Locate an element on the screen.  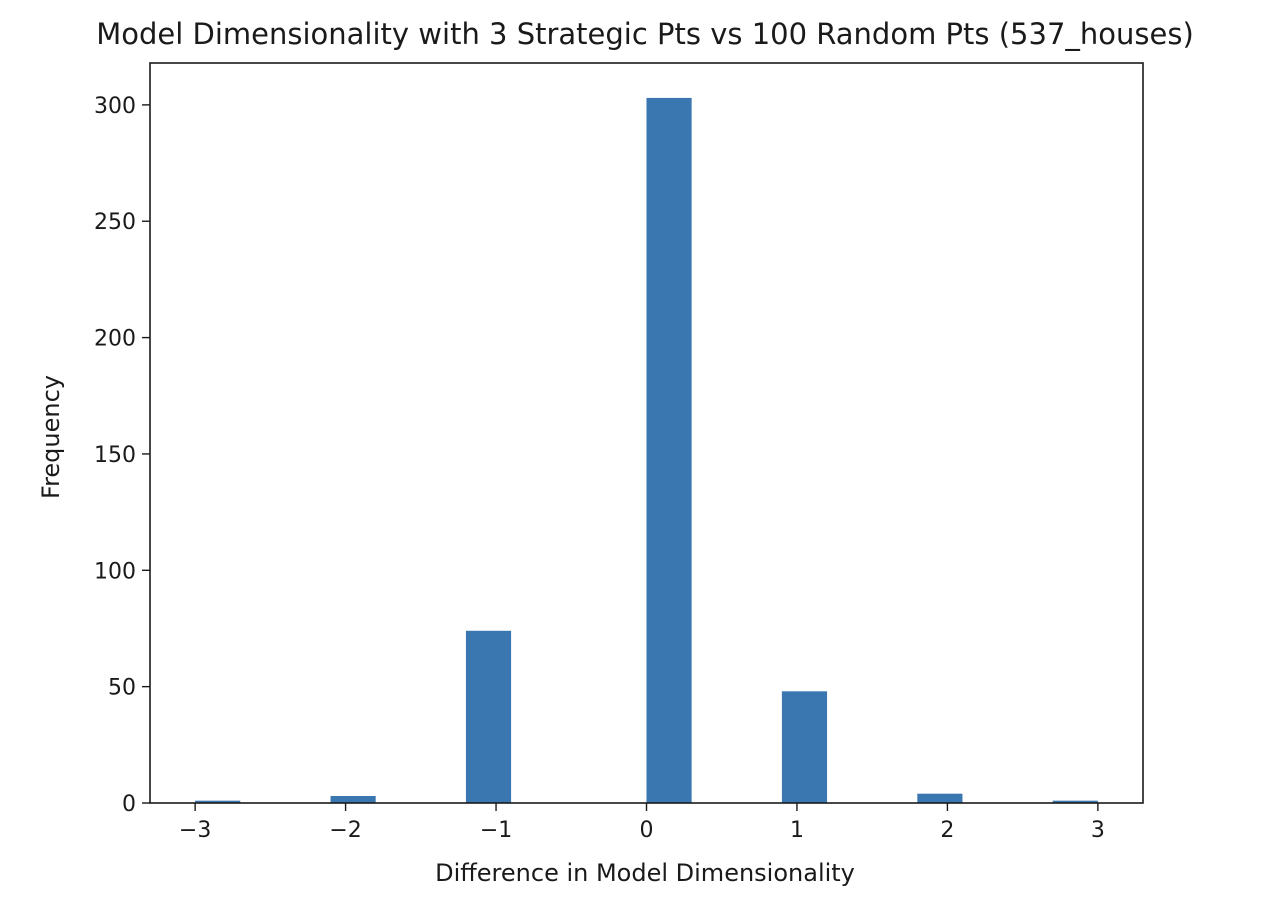
y-tick-label: 300 is located at coordinates (115, 106).